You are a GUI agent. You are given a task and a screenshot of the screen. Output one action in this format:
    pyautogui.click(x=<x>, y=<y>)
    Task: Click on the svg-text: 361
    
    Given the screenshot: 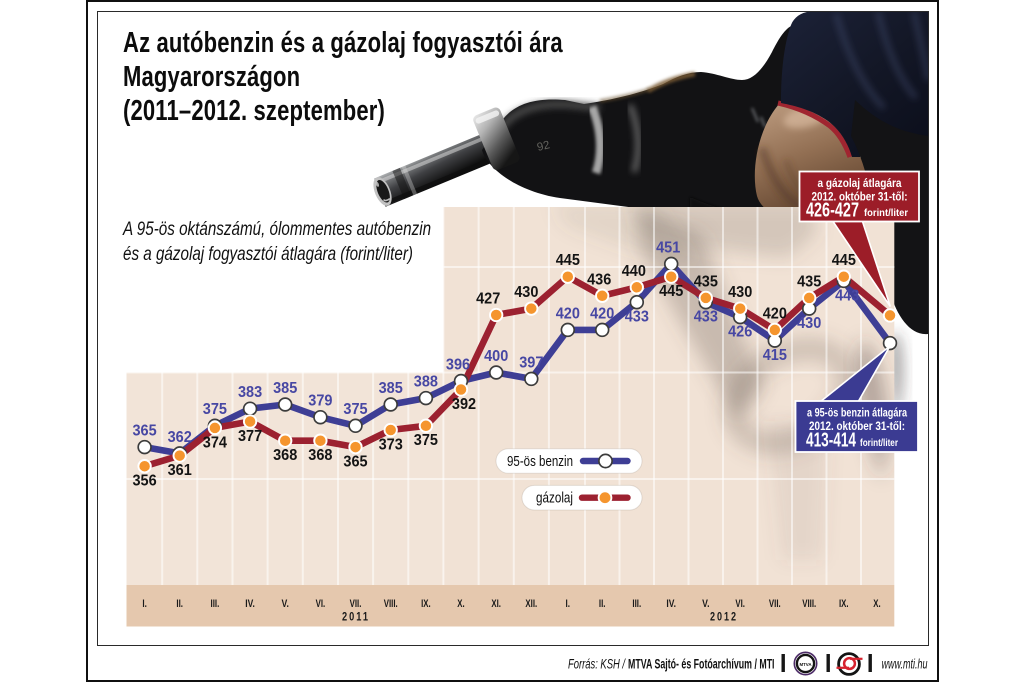 What is the action you would take?
    pyautogui.click(x=180, y=470)
    